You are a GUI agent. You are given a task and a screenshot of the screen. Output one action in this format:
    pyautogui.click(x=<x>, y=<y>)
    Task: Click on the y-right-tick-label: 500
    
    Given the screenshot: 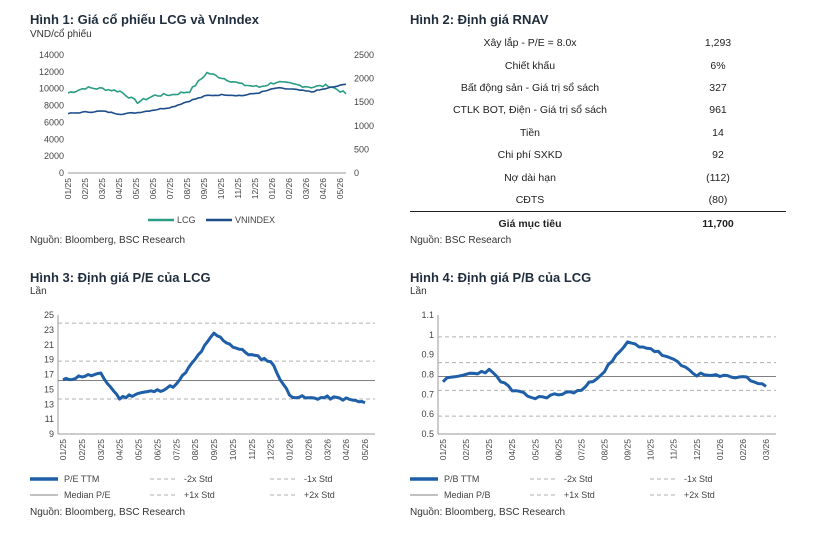 What is the action you would take?
    pyautogui.click(x=361, y=149)
    